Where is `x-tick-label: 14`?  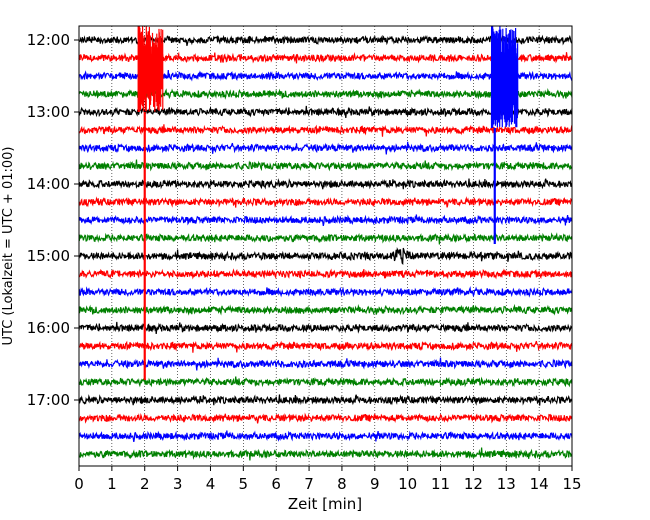 x-tick-label: 14 is located at coordinates (539, 484).